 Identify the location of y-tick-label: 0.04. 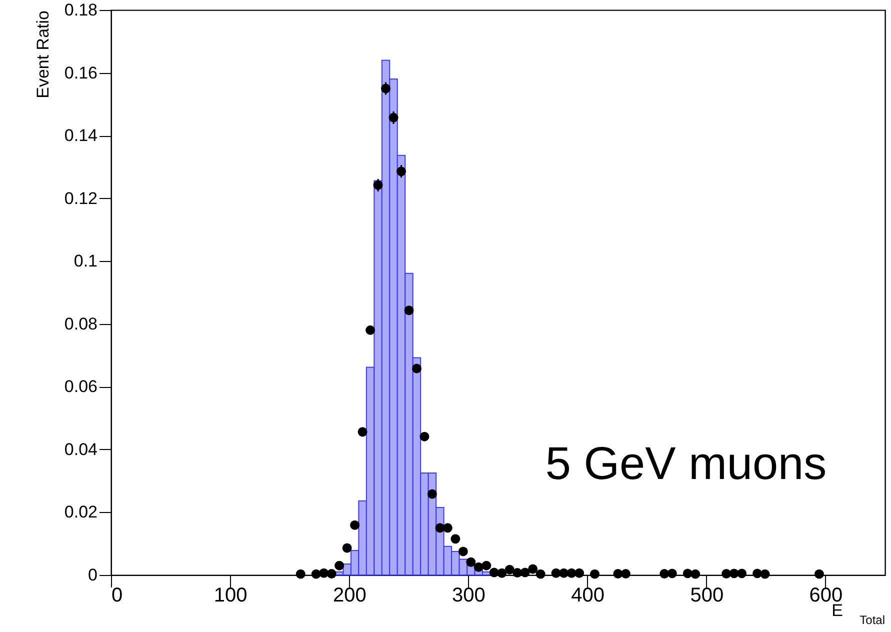
(81, 449).